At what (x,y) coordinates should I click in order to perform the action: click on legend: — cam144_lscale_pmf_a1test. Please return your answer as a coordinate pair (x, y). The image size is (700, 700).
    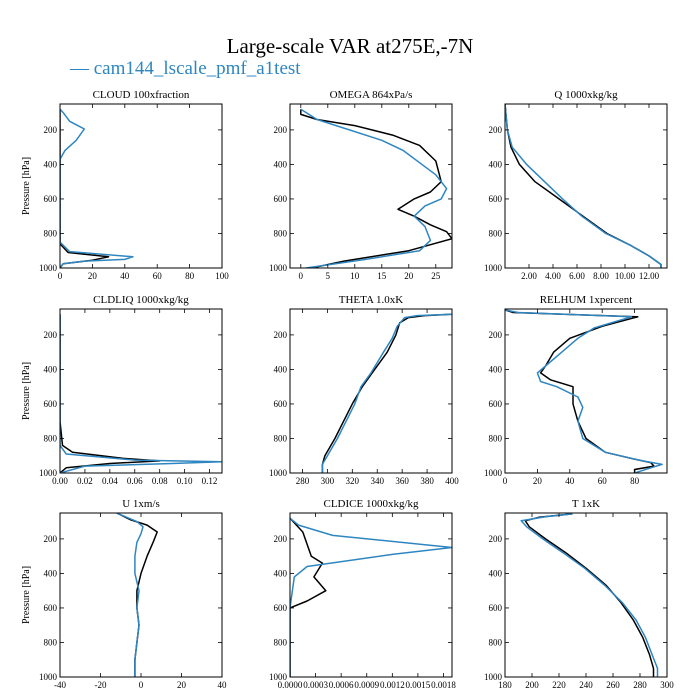
    Looking at the image, I should click on (185, 69).